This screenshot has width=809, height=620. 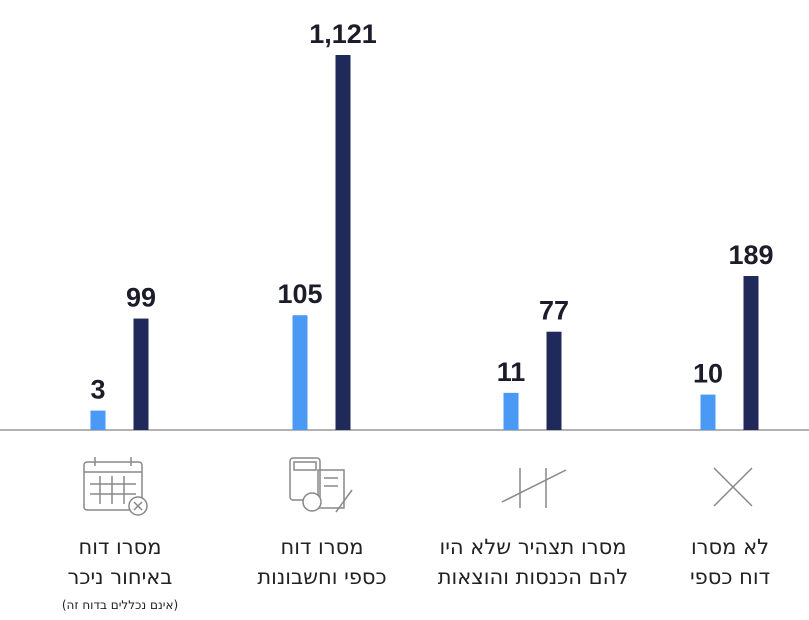 I want to click on value-label: 1,121, so click(x=343, y=34).